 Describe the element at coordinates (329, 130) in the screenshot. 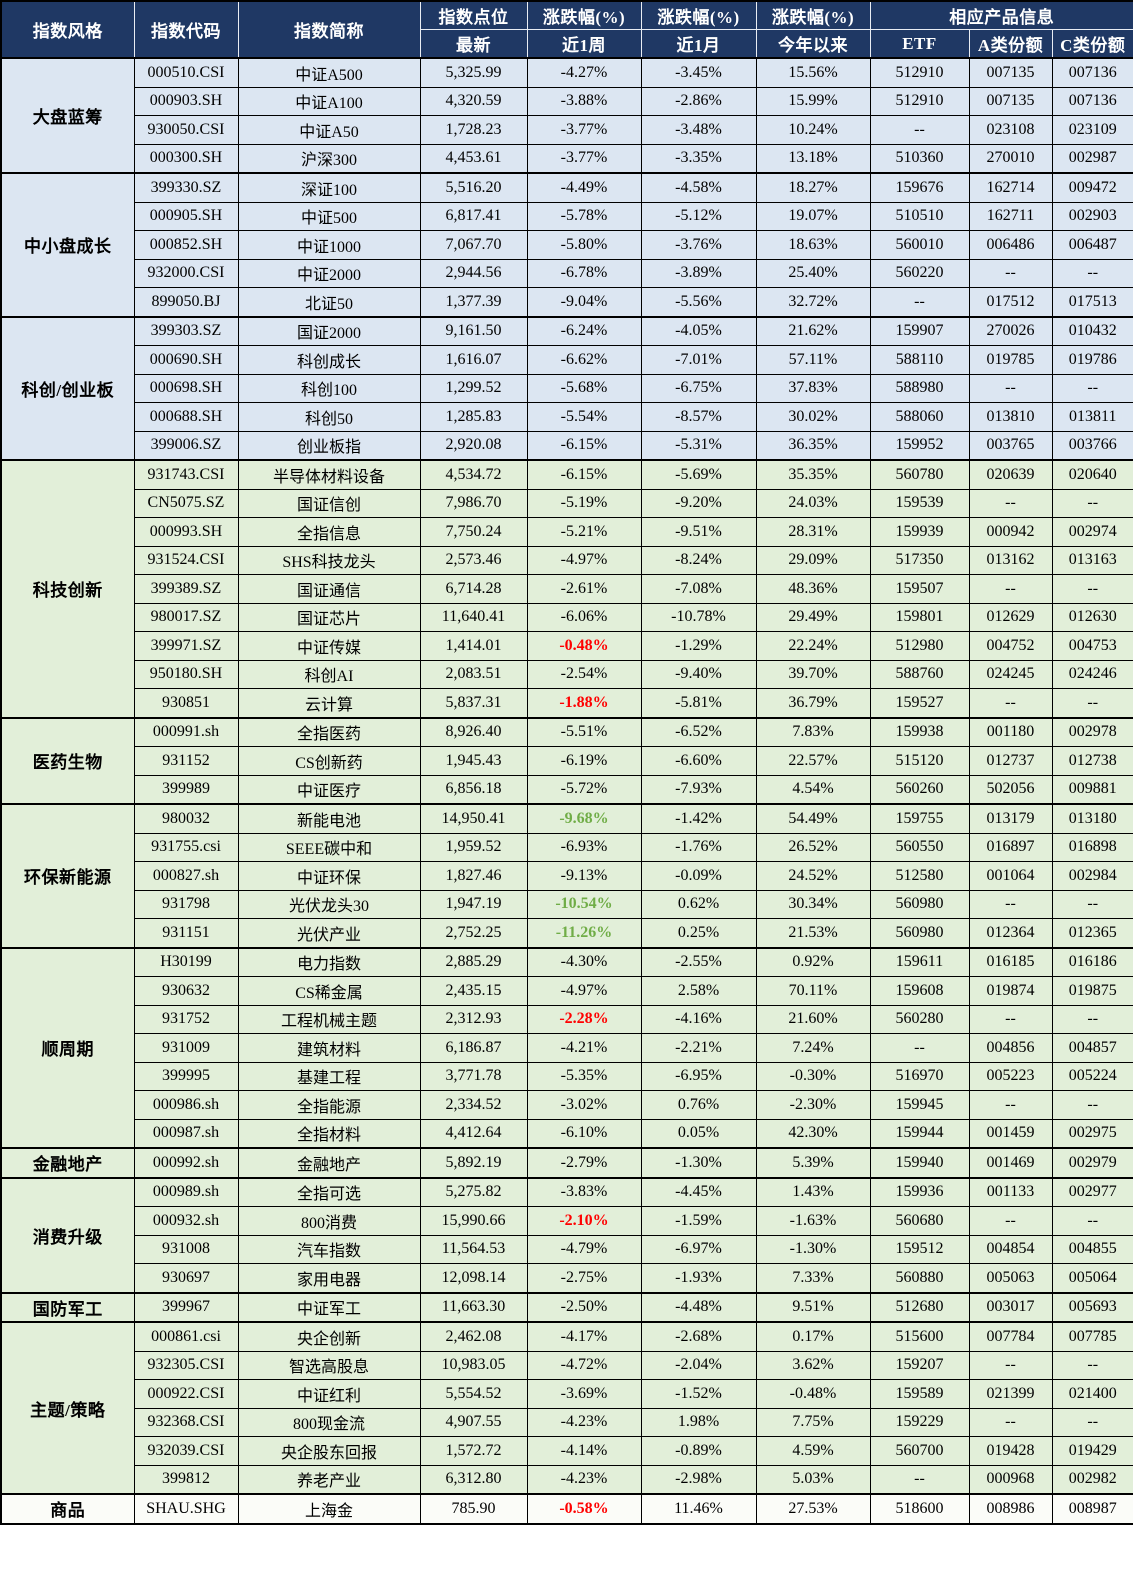

I see `name-cell: 中证A50` at that location.